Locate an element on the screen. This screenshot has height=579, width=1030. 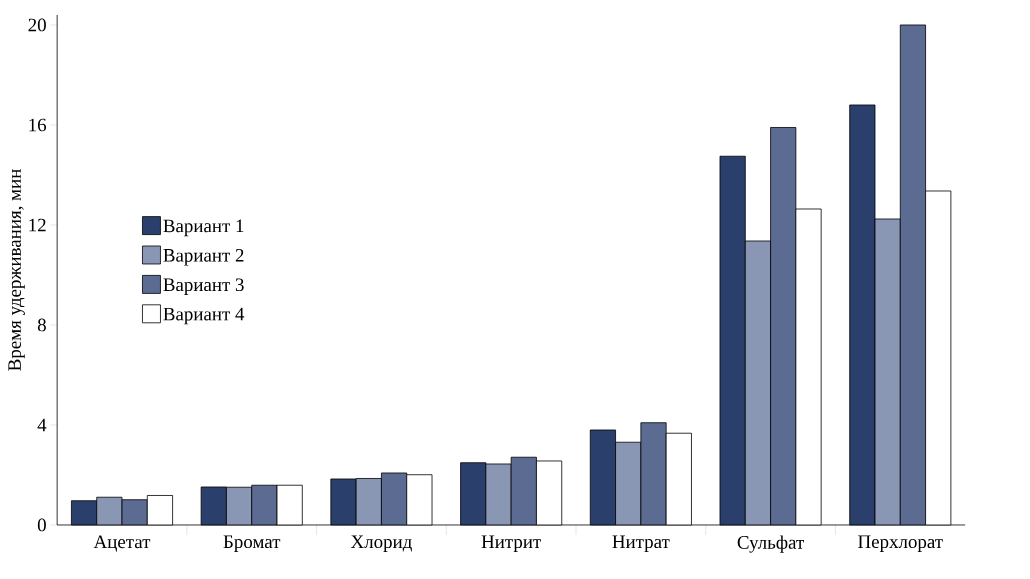
x-tick-label: Хлорид is located at coordinates (381, 543).